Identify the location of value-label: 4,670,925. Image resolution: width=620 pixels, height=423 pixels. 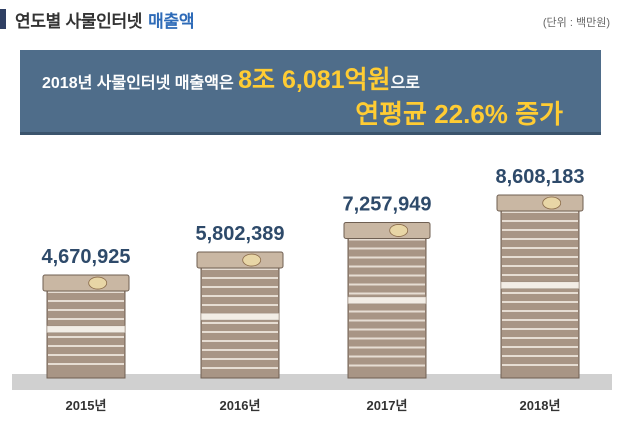
(86, 257).